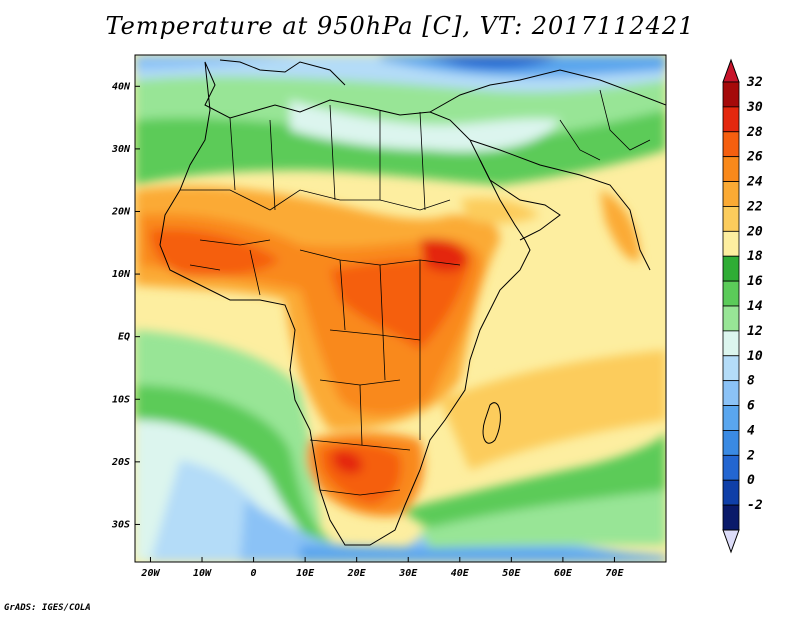 The height and width of the screenshot is (618, 800). I want to click on lat-tick-label: 20S, so click(120, 462).